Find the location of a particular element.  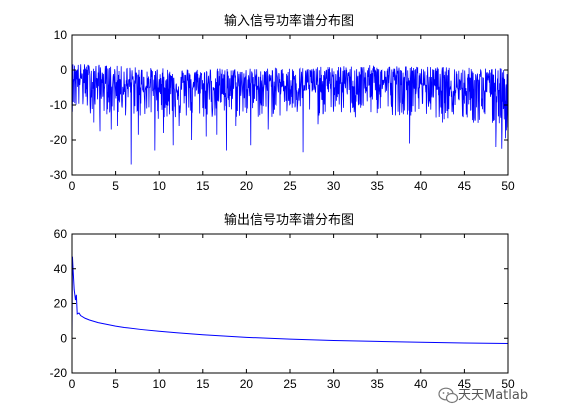

output-spectrum-xtick-label: 20 is located at coordinates (247, 384).